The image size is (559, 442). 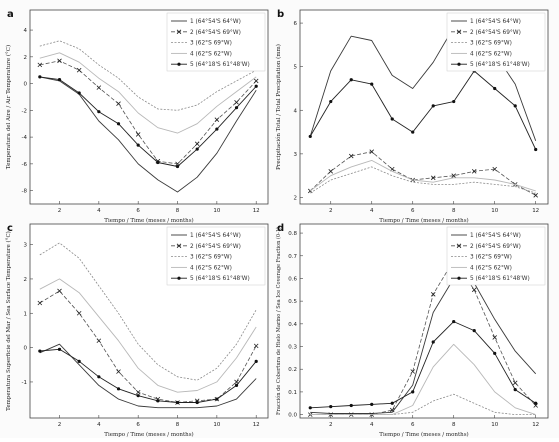 I want to click on y-tick-label: 0.3, so click(x=292, y=348).